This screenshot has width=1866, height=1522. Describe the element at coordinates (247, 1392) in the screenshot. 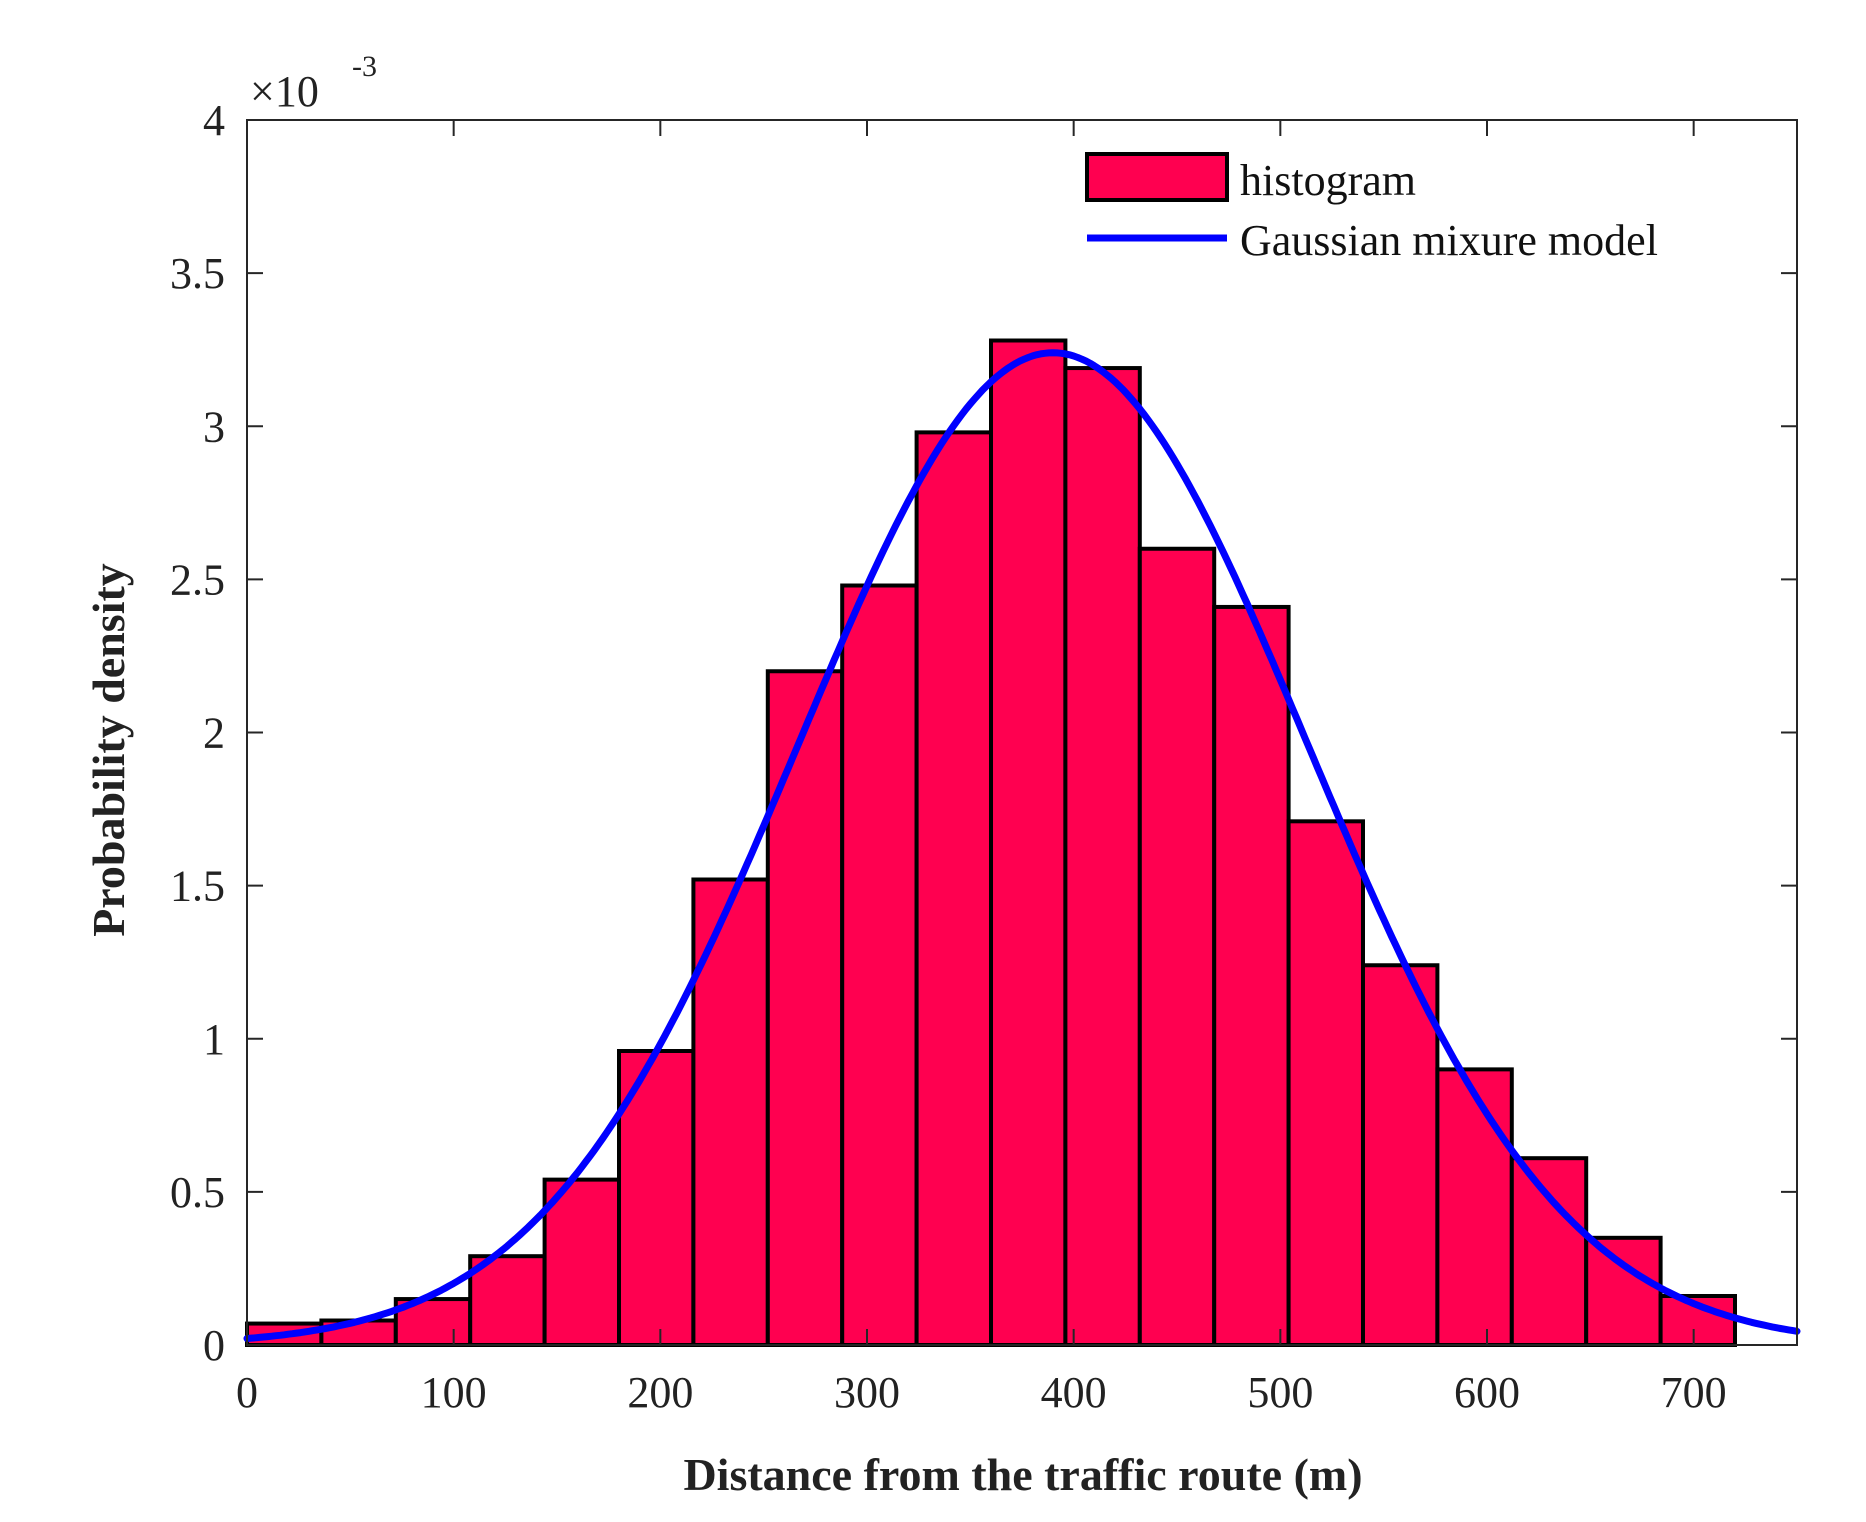

I see `x-tick-label: 0` at that location.